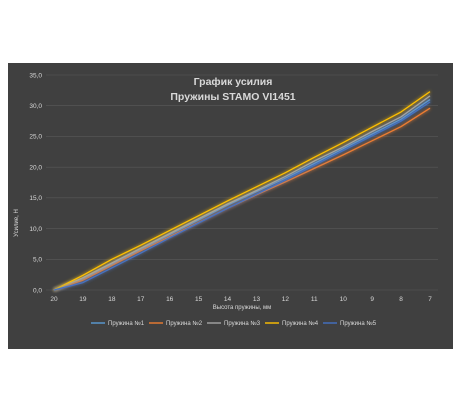  What do you see at coordinates (242, 308) in the screenshot?
I see `x-axis-label: Высота пружины, мм` at bounding box center [242, 308].